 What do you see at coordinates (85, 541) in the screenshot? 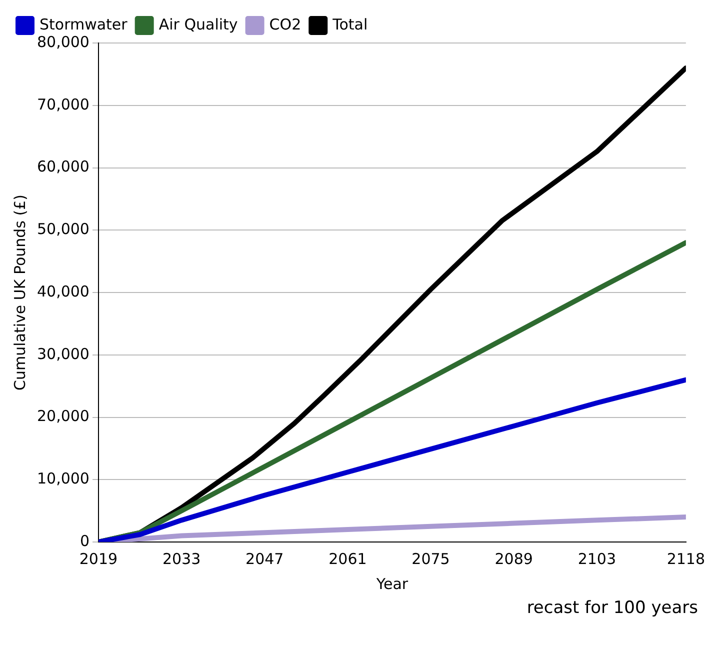
I see `y-tick-label: 0` at bounding box center [85, 541].